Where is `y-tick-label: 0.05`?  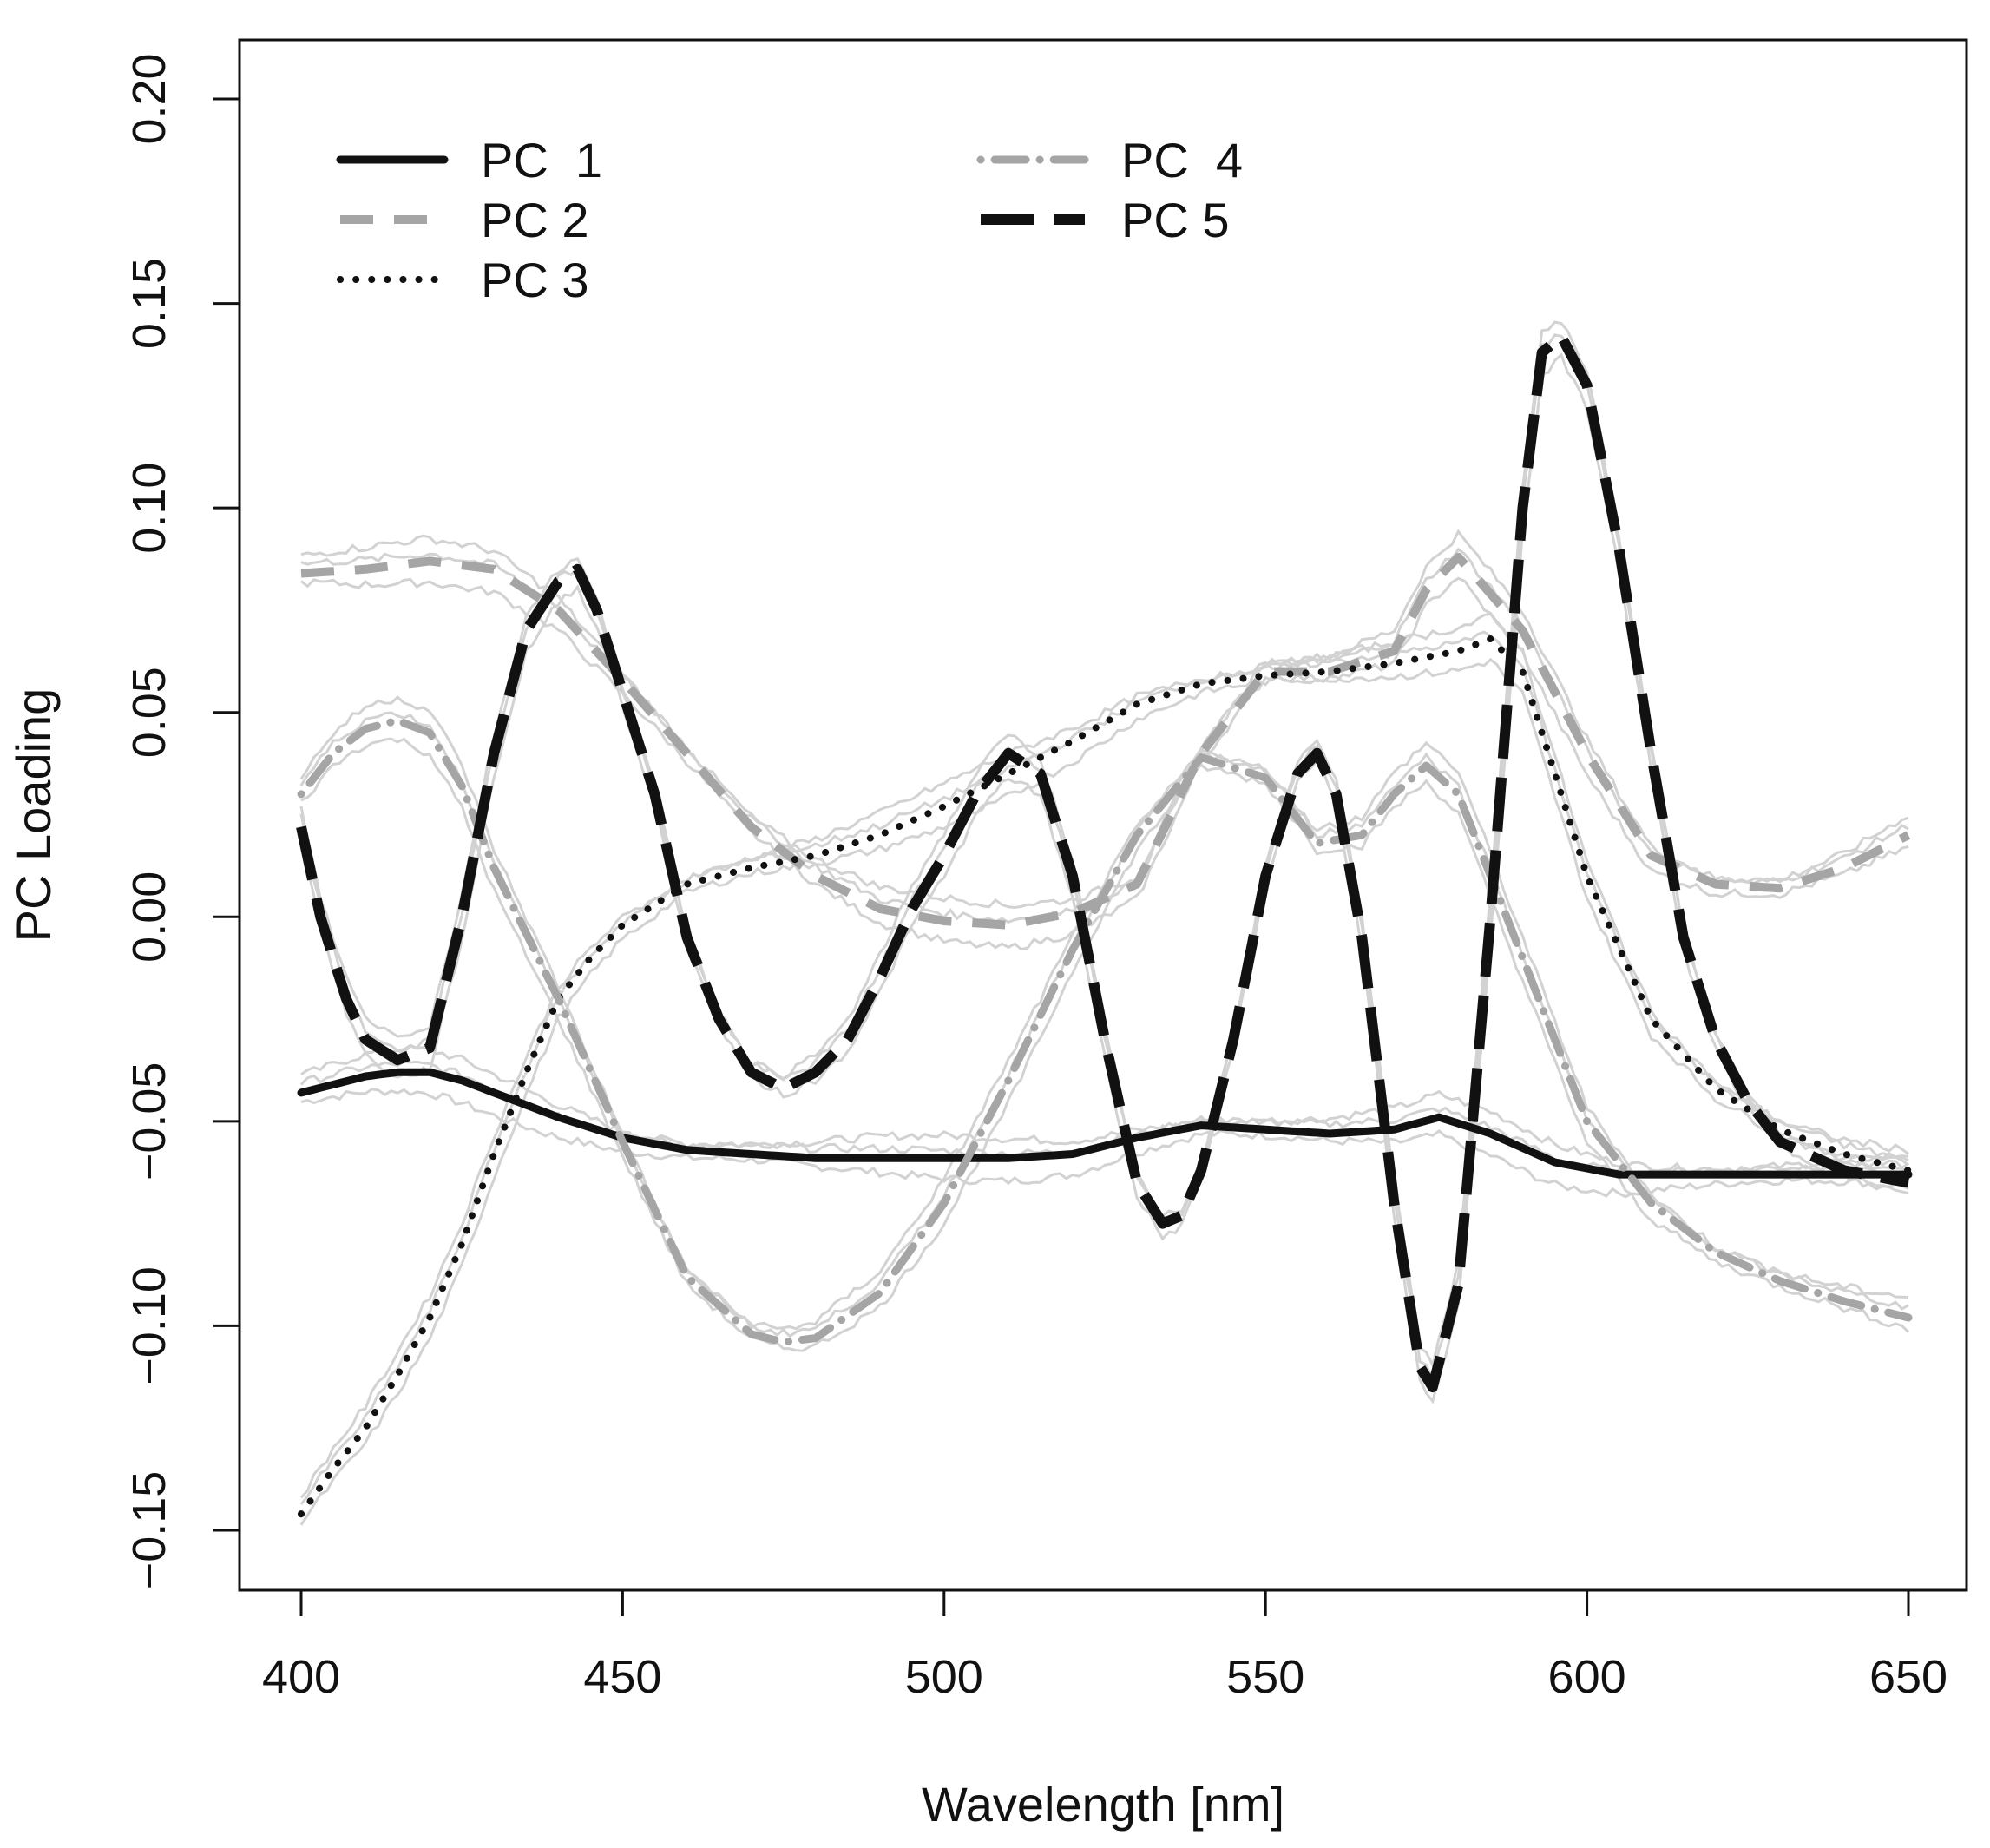
y-tick-label: 0.05 is located at coordinates (149, 712).